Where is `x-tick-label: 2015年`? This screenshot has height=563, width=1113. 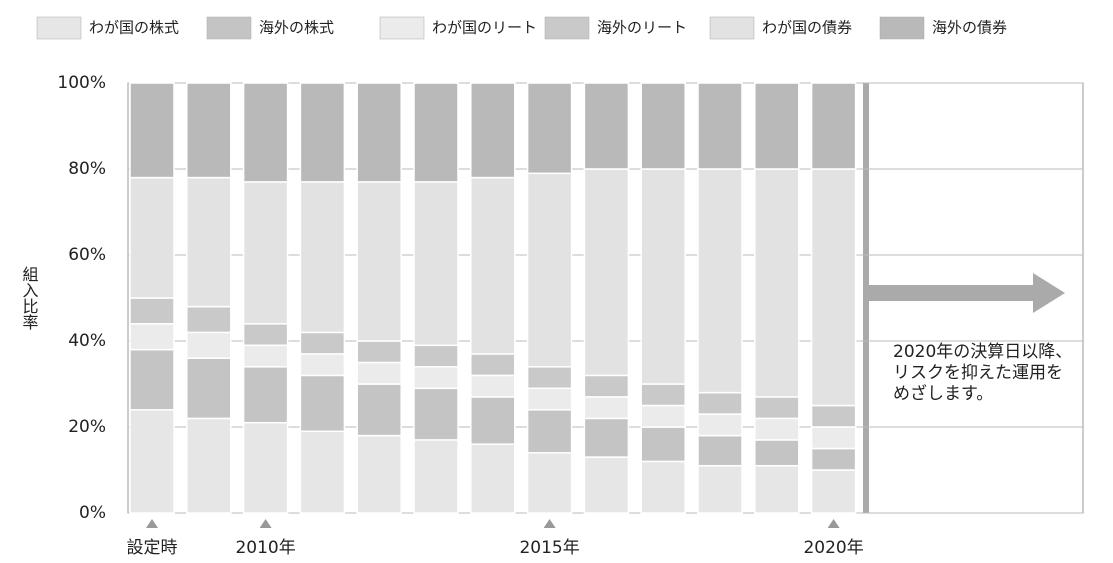
x-tick-label: 2015年 is located at coordinates (549, 548).